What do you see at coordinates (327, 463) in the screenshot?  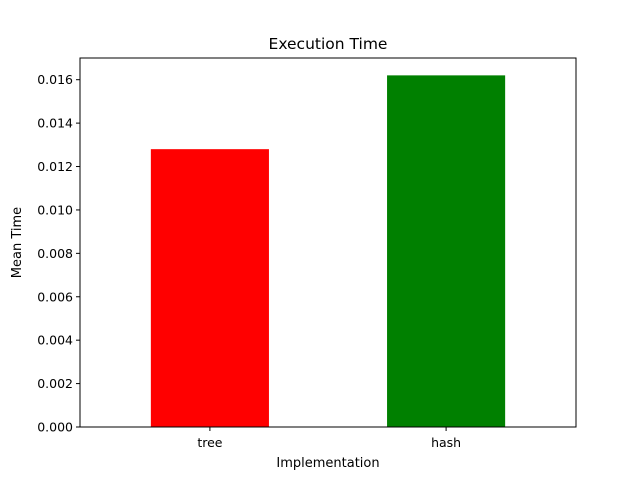 I see `x-axis-label: Implementation` at bounding box center [327, 463].